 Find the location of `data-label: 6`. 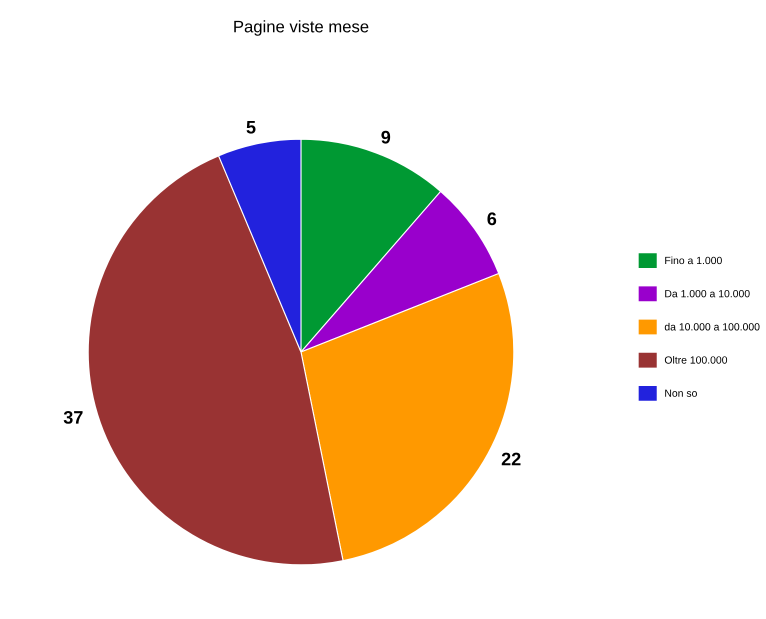

data-label: 6 is located at coordinates (491, 219).